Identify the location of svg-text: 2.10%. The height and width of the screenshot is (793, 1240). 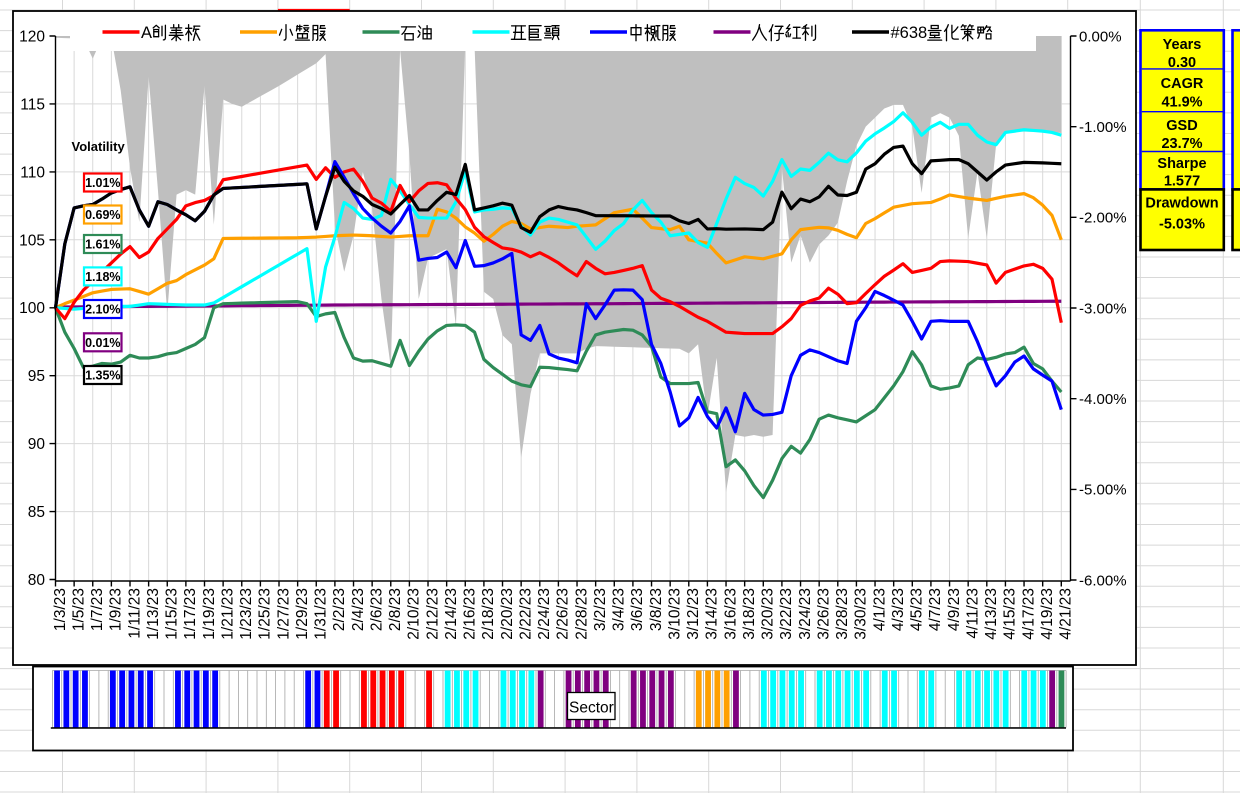
(102, 310).